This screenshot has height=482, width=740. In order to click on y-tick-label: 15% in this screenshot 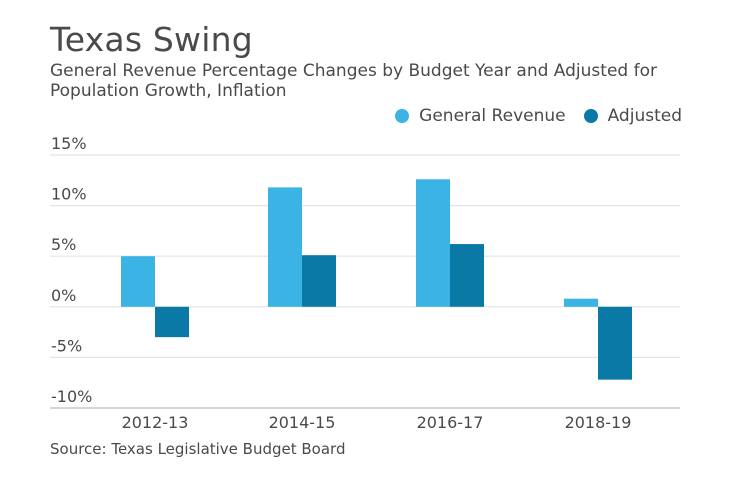, I will do `click(69, 143)`.